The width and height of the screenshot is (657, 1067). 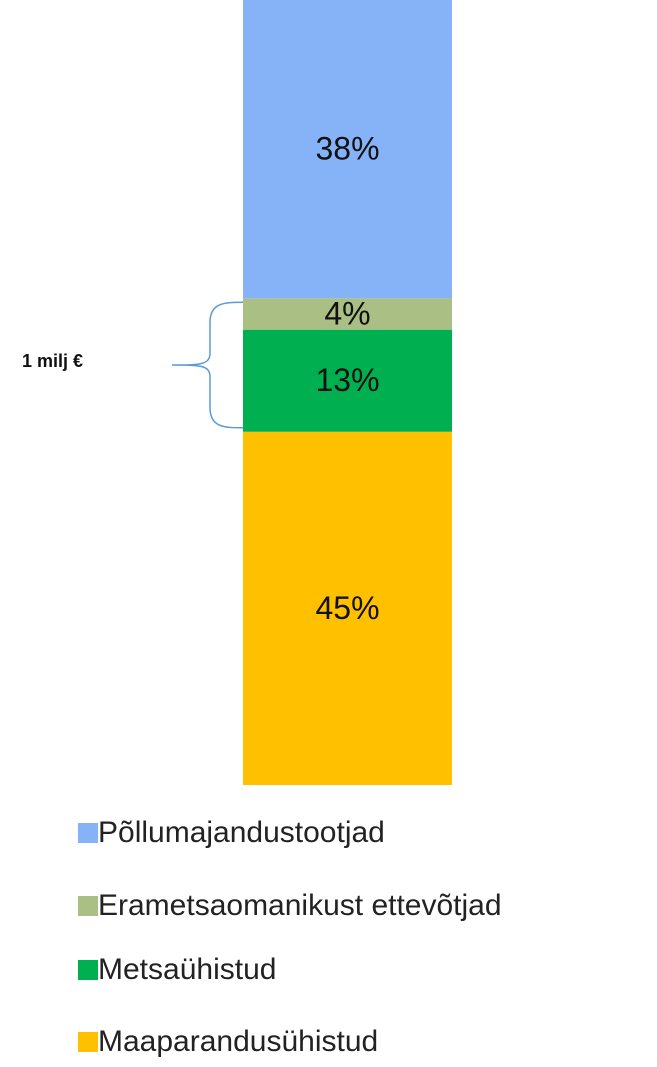 I want to click on data-label: 45%, so click(x=347, y=608).